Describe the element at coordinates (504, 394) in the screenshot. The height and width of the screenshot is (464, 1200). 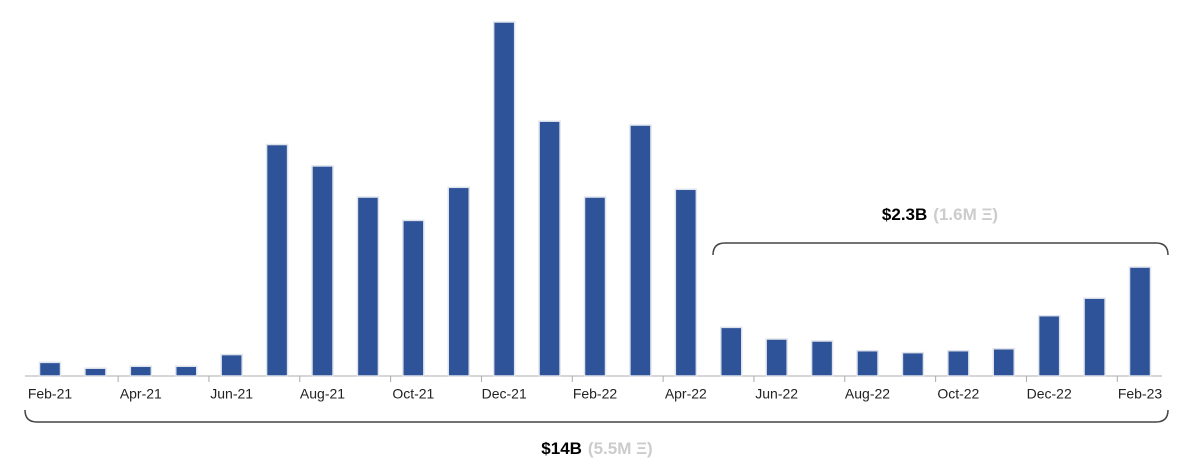
I see `x-tick-label: Dec-21` at that location.